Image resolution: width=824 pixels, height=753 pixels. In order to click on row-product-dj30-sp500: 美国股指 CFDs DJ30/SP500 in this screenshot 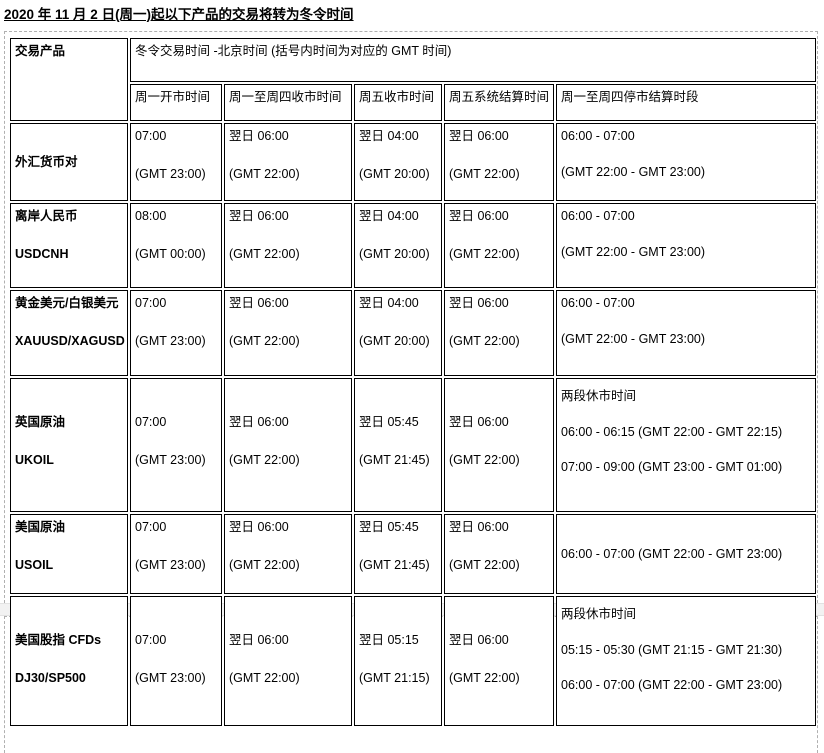, I will do `click(69, 661)`.